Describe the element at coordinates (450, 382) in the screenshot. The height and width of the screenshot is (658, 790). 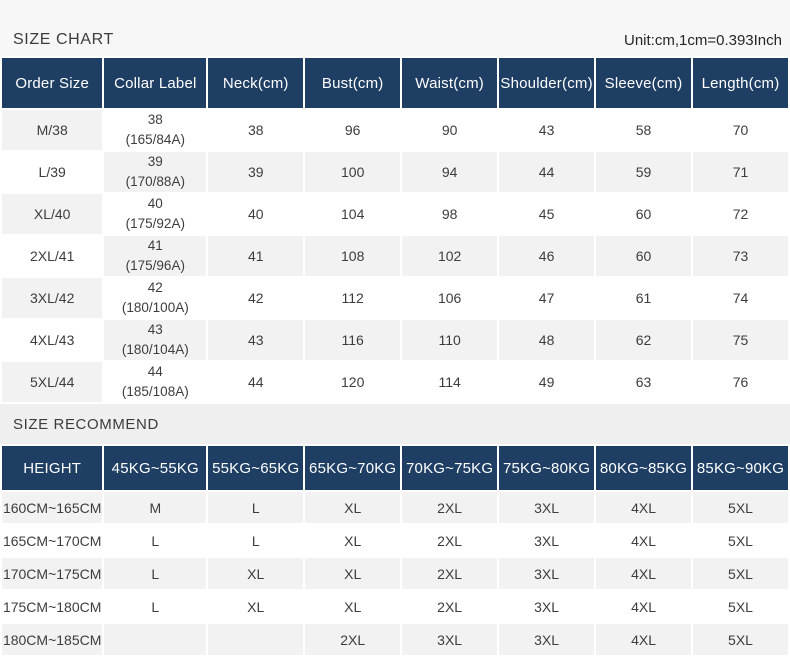
I see `size_chart-cell: 114` at that location.